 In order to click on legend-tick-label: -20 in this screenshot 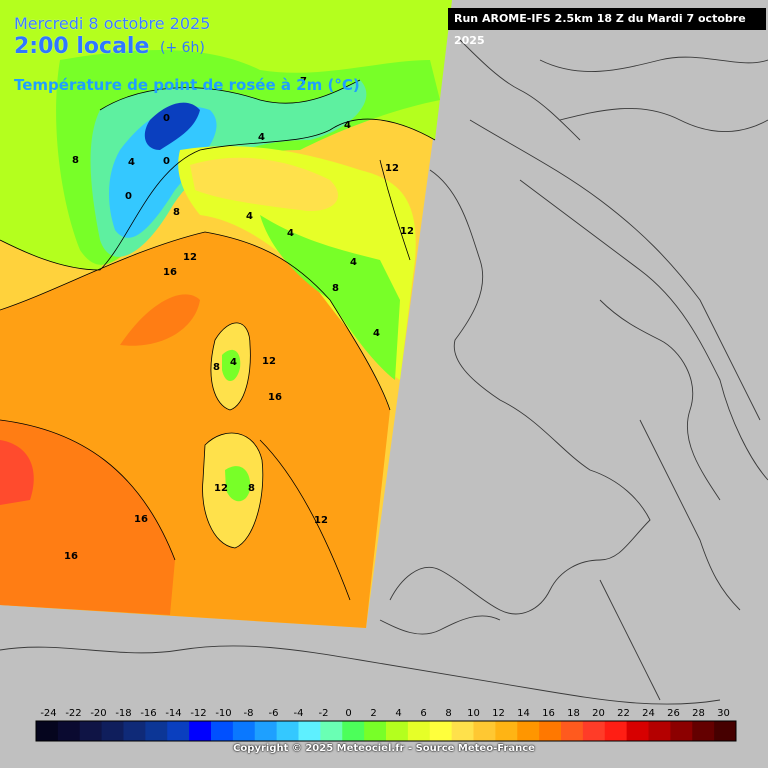, I will do `click(98, 713)`.